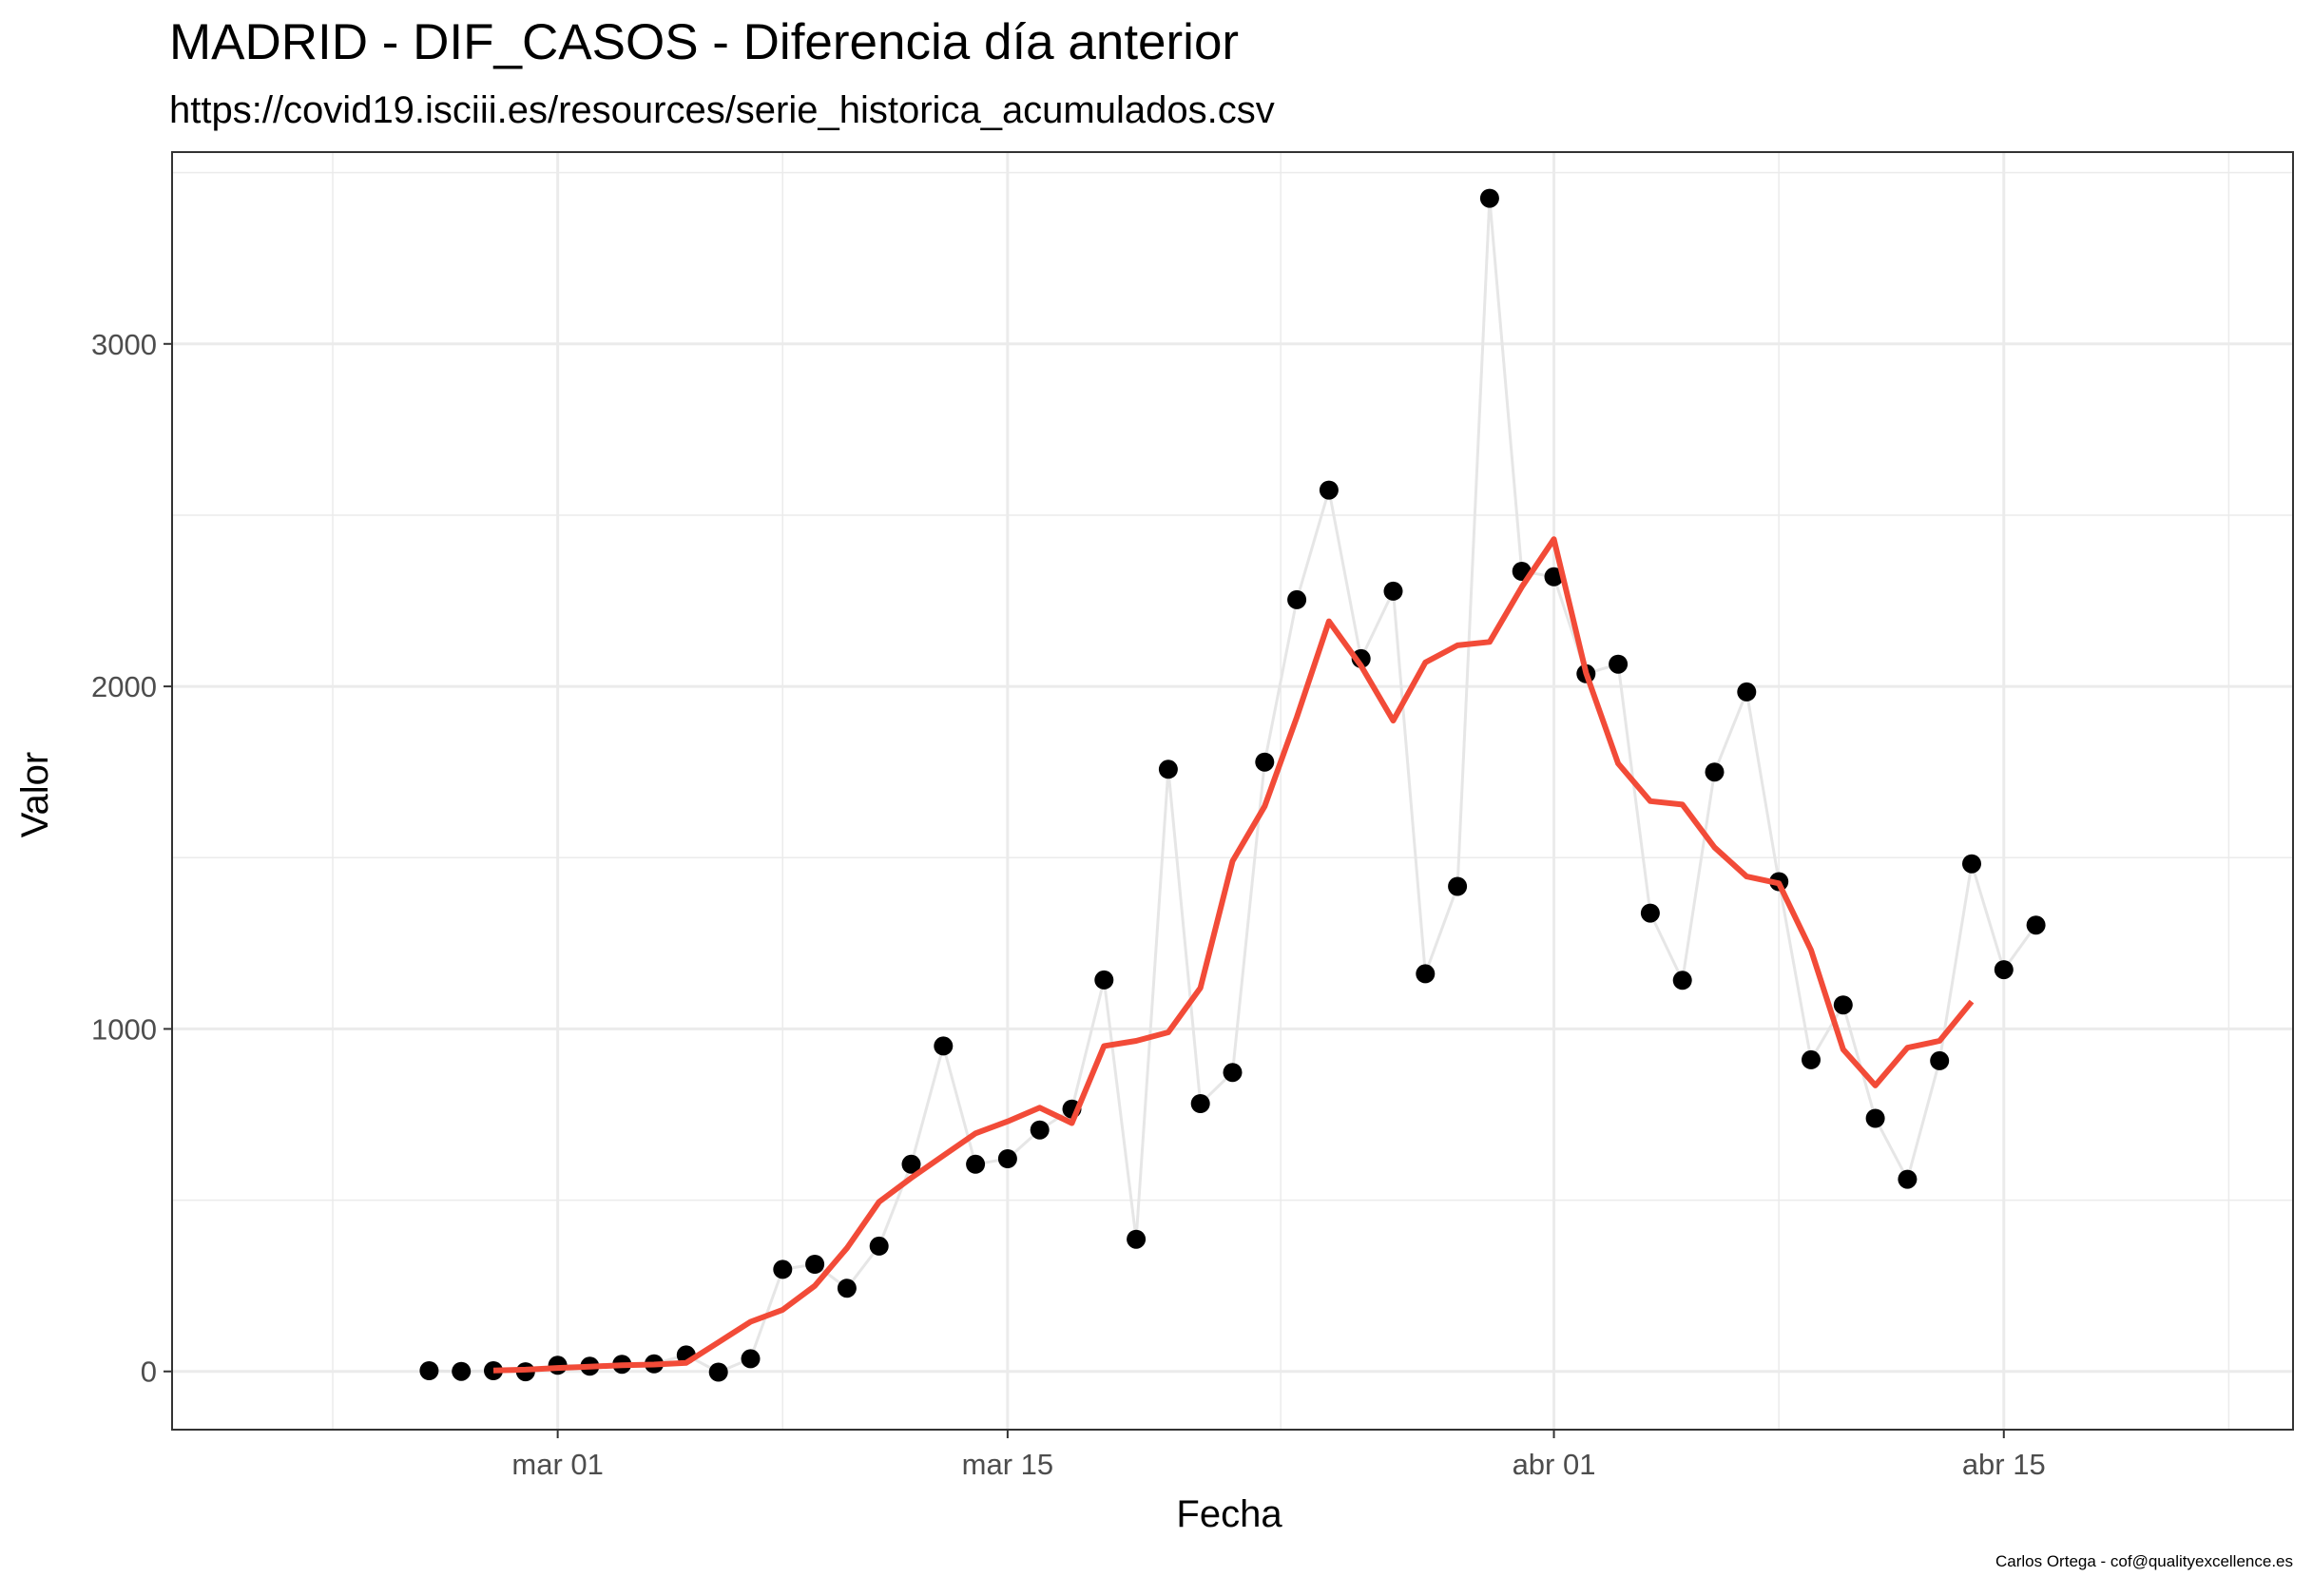 The image size is (2313, 1596). I want to click on y-tick-label: 2000, so click(124, 686).